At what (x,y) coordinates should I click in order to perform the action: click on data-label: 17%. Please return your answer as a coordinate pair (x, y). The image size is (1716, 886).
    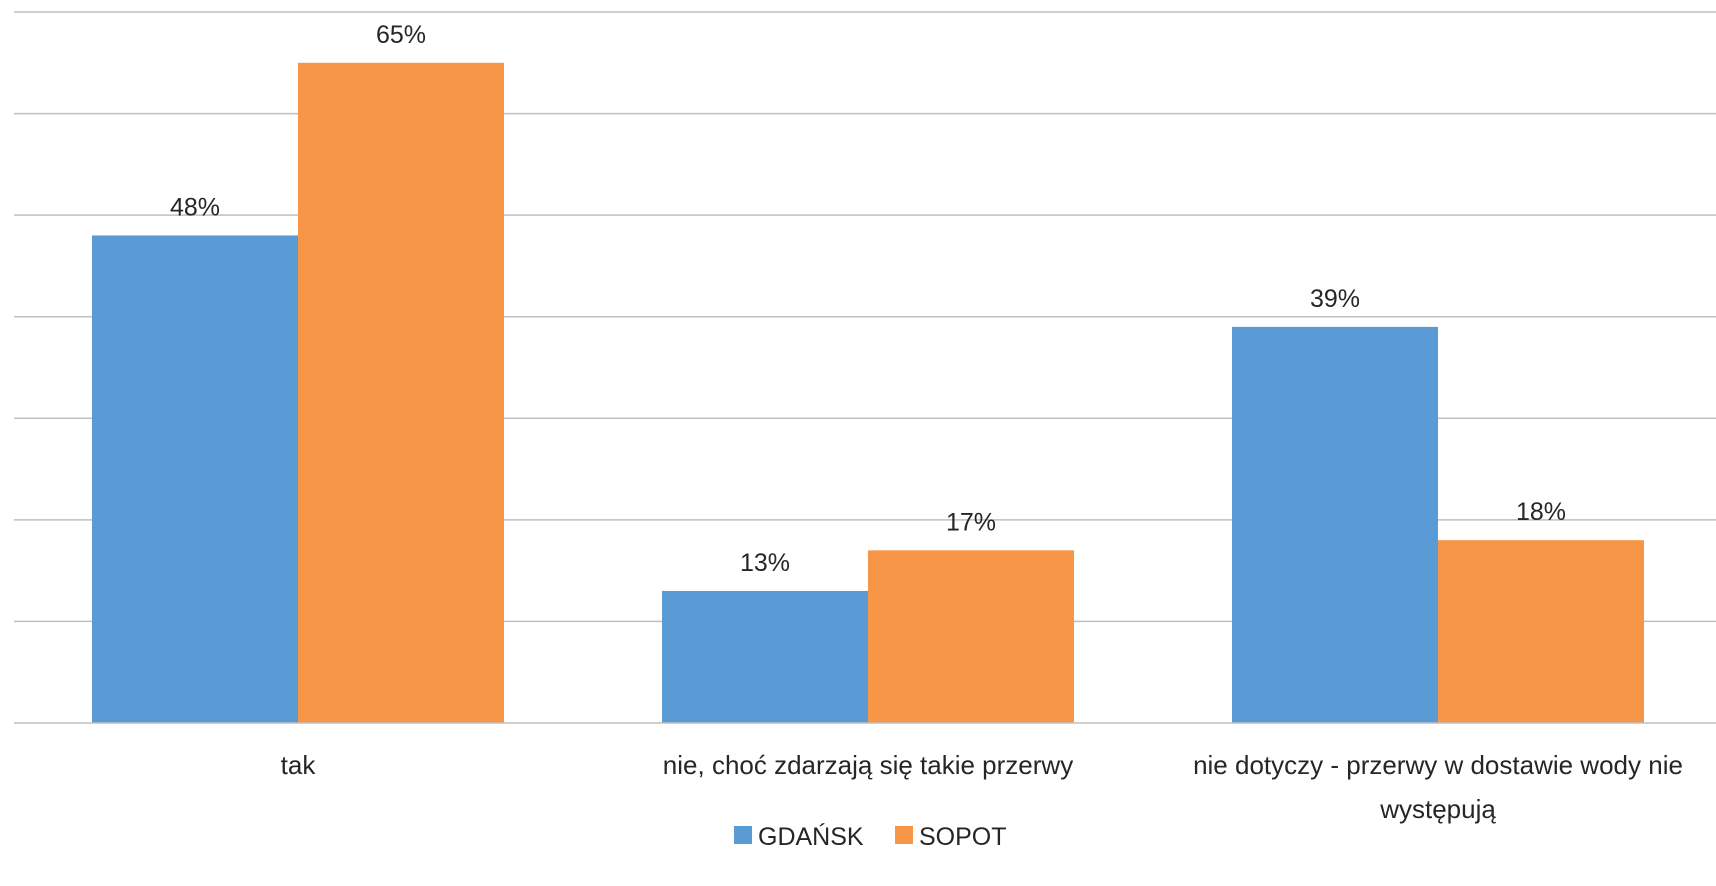
    Looking at the image, I should click on (971, 522).